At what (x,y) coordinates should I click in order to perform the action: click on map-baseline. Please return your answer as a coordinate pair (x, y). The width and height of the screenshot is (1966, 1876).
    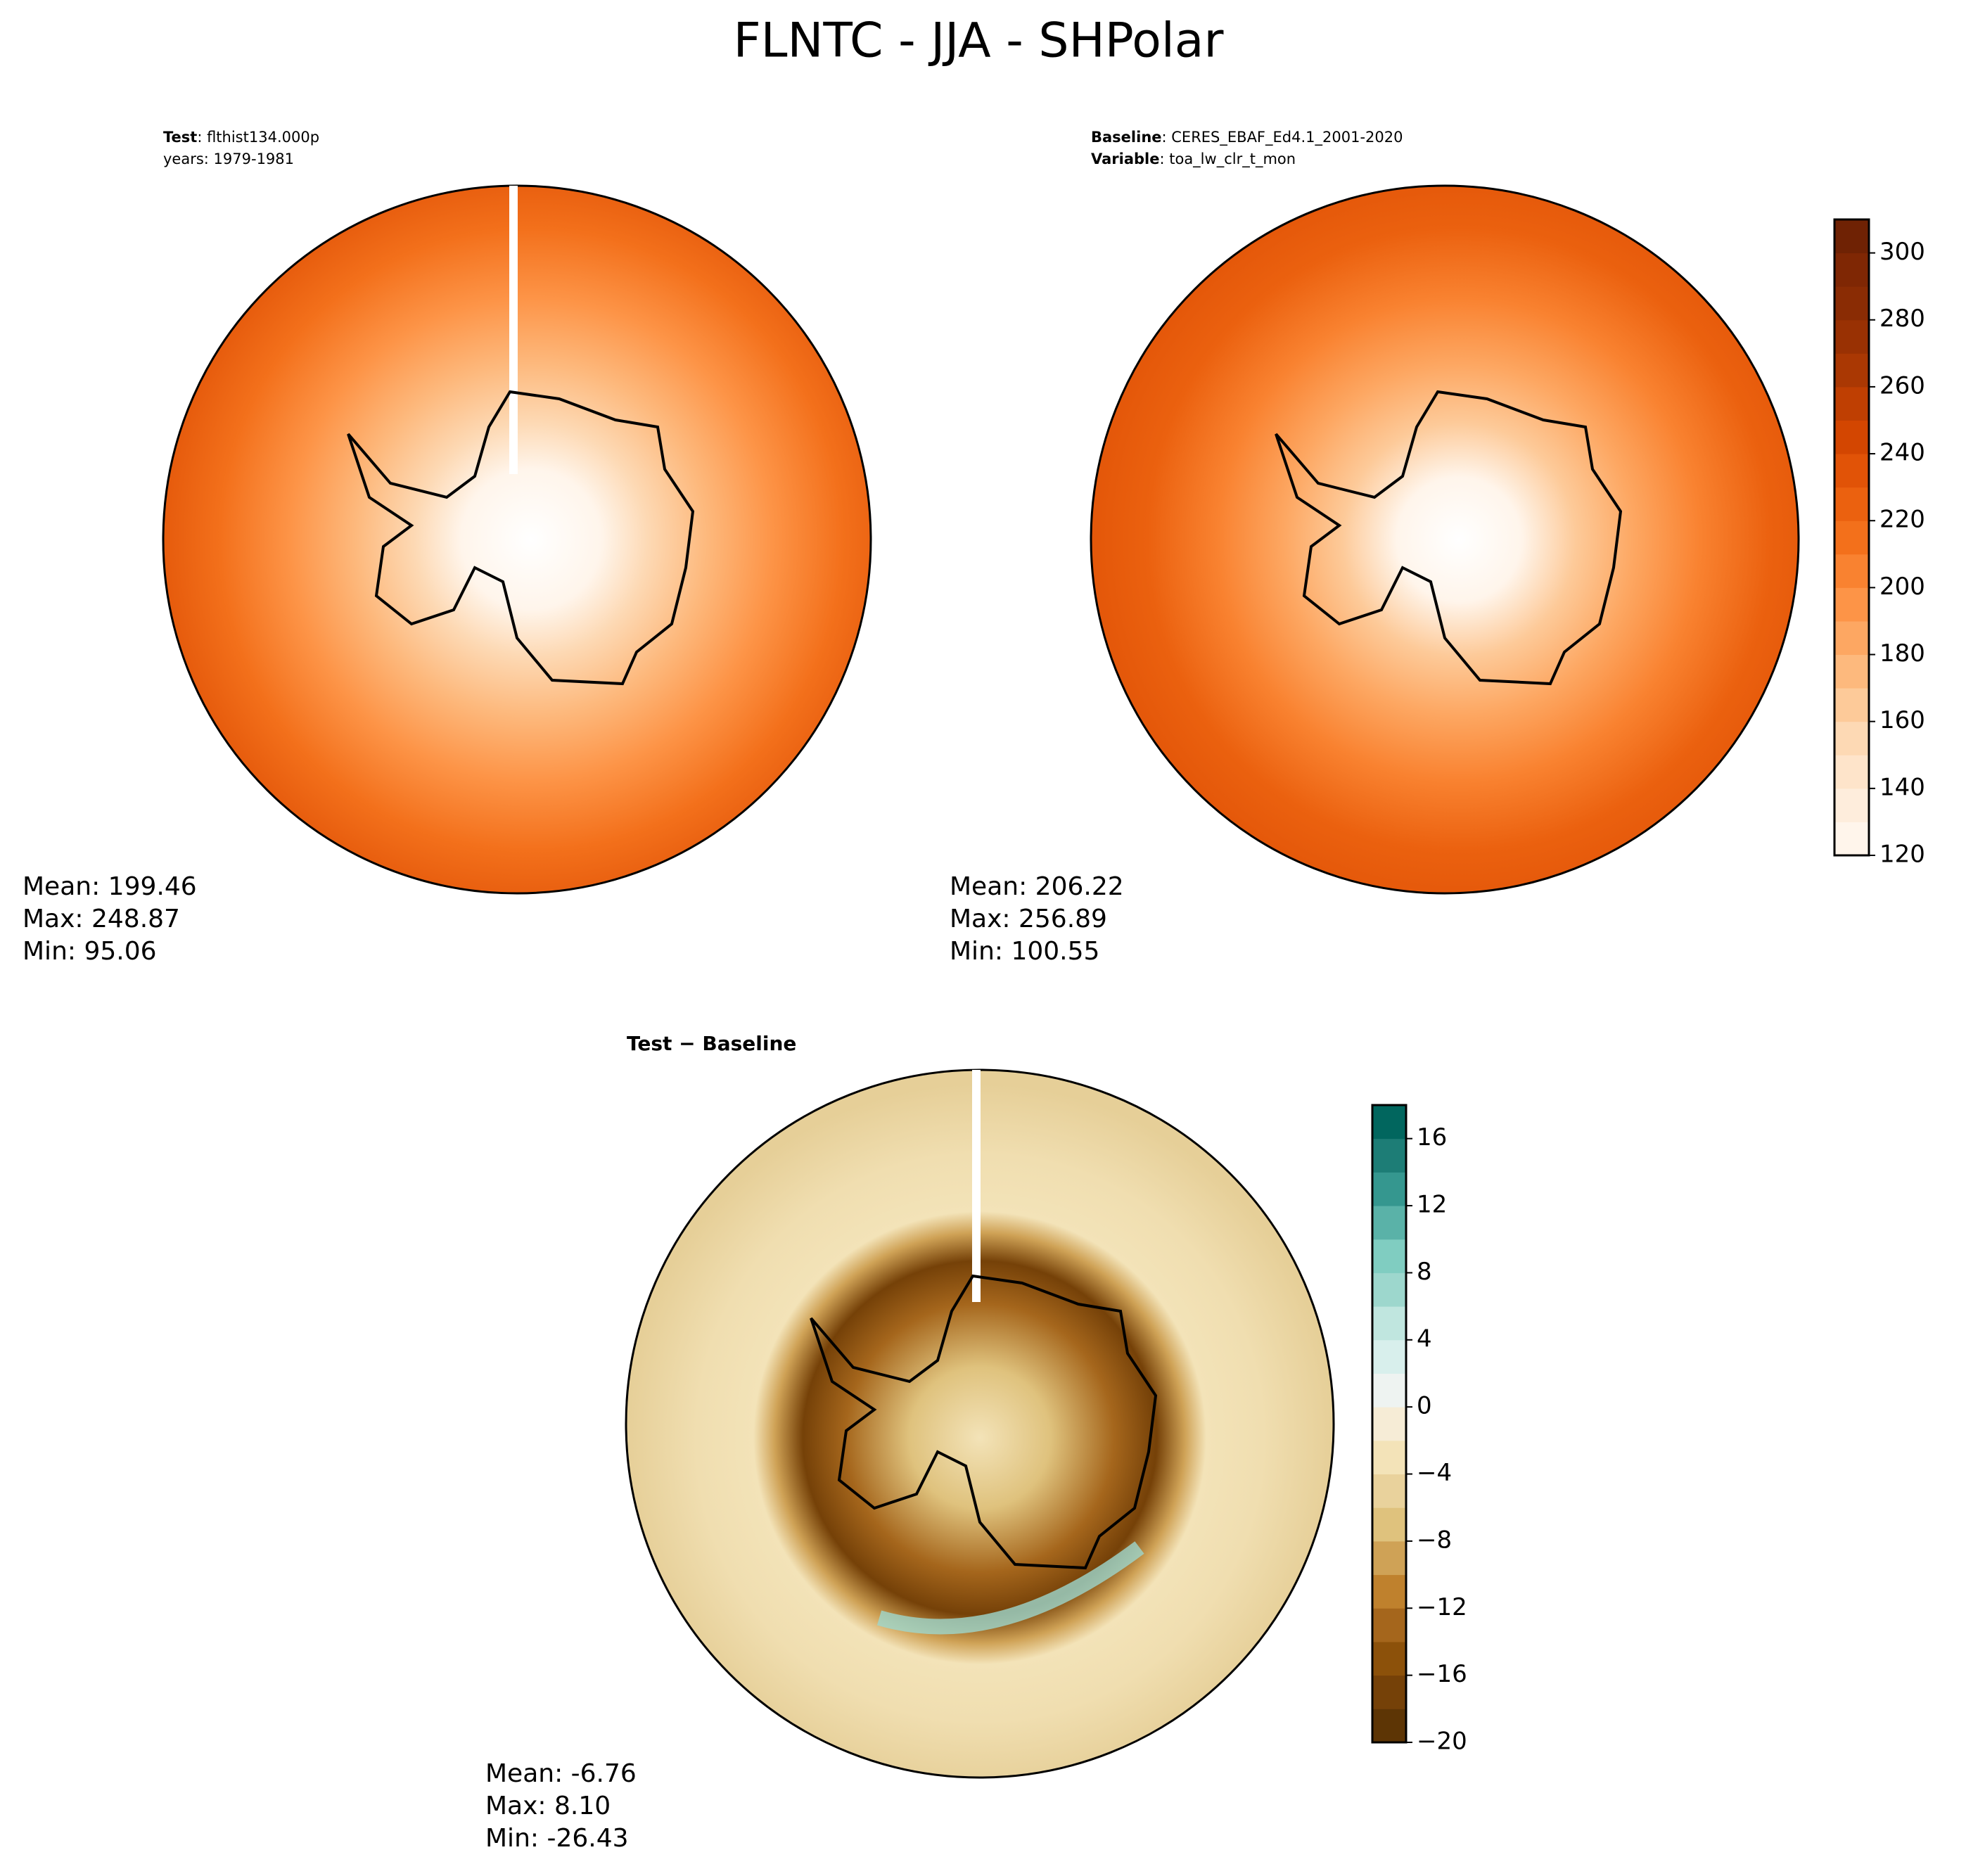
    Looking at the image, I should click on (1445, 539).